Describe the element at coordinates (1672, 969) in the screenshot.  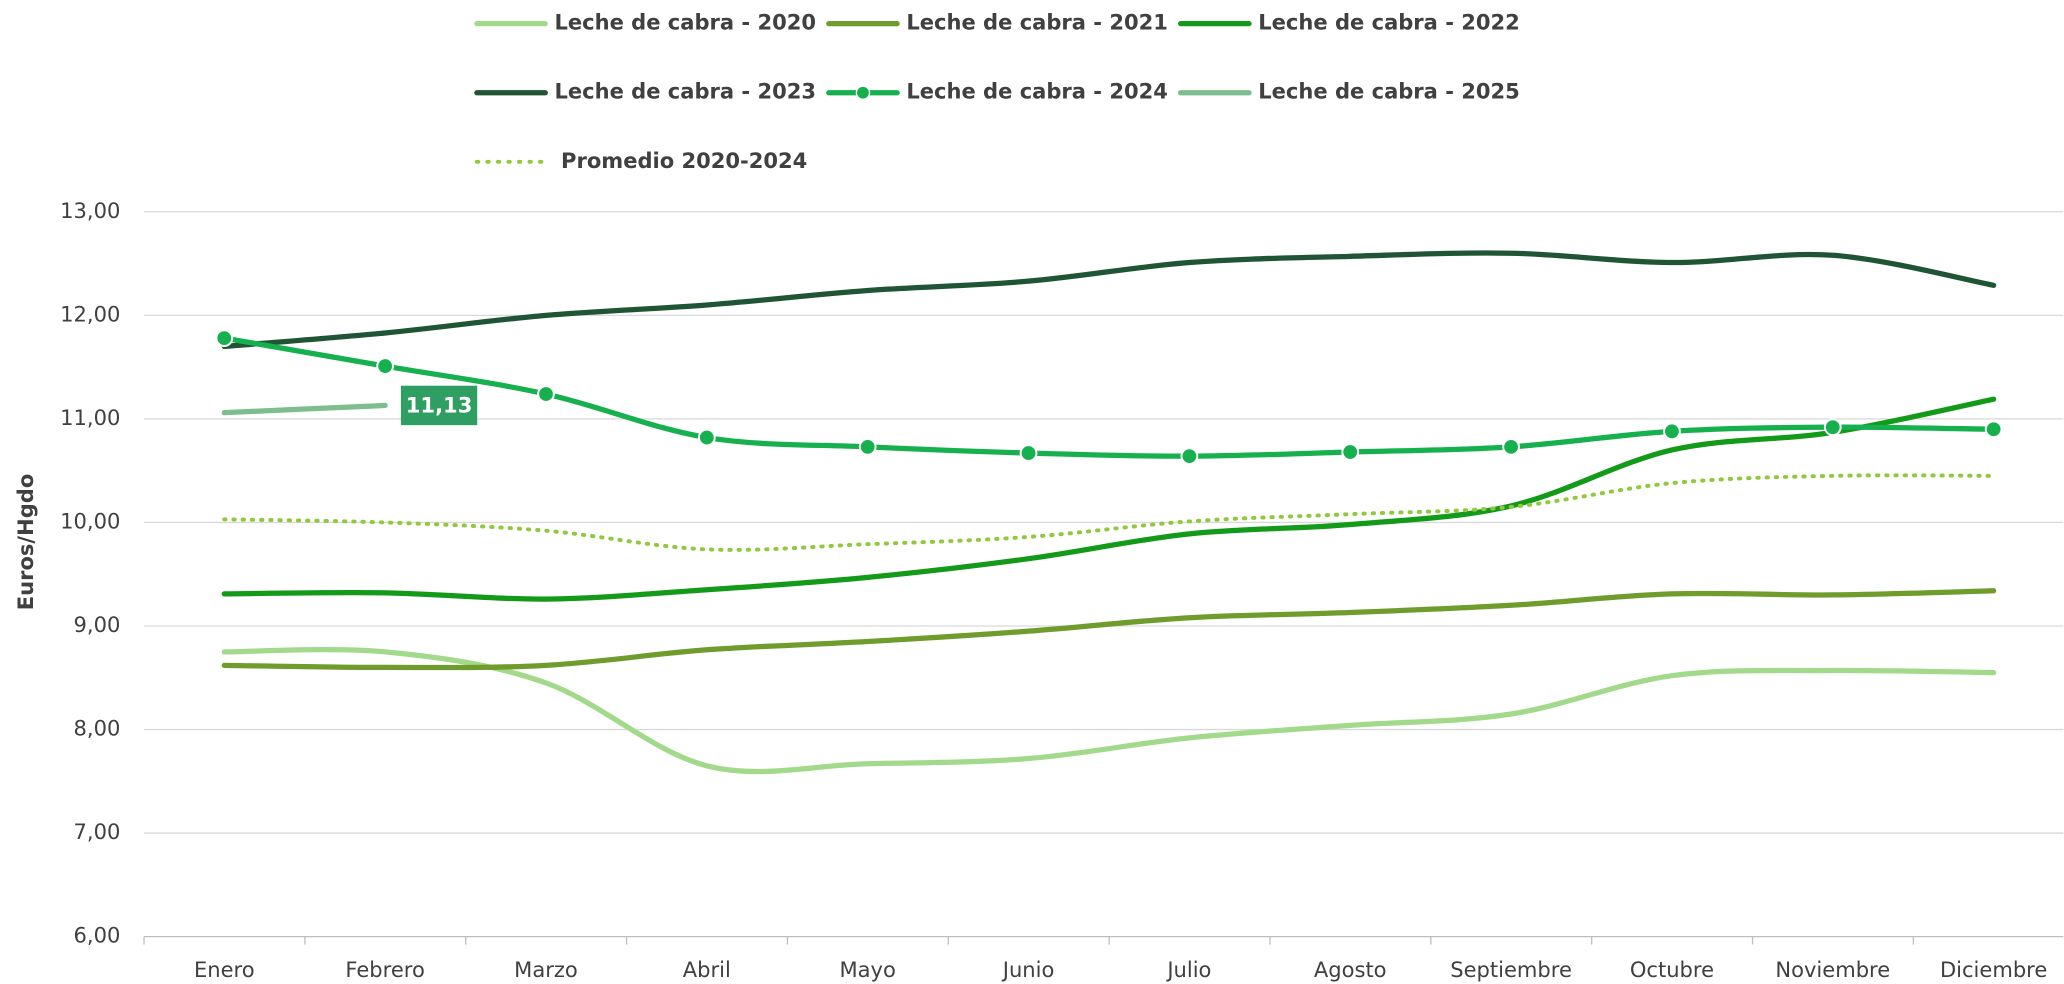
I see `x-tick-label: Octubre` at that location.